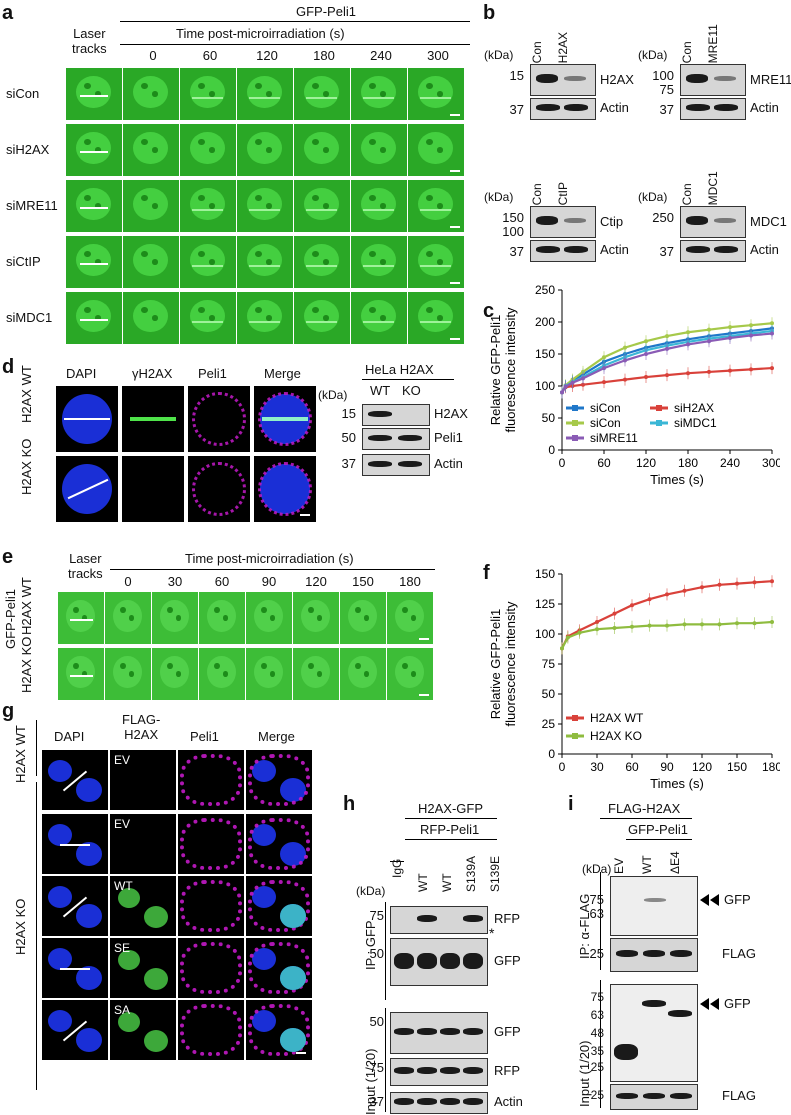 The width and height of the screenshot is (791, 1115). Describe the element at coordinates (654, 1033) in the screenshot. I see `blot-strip` at that location.